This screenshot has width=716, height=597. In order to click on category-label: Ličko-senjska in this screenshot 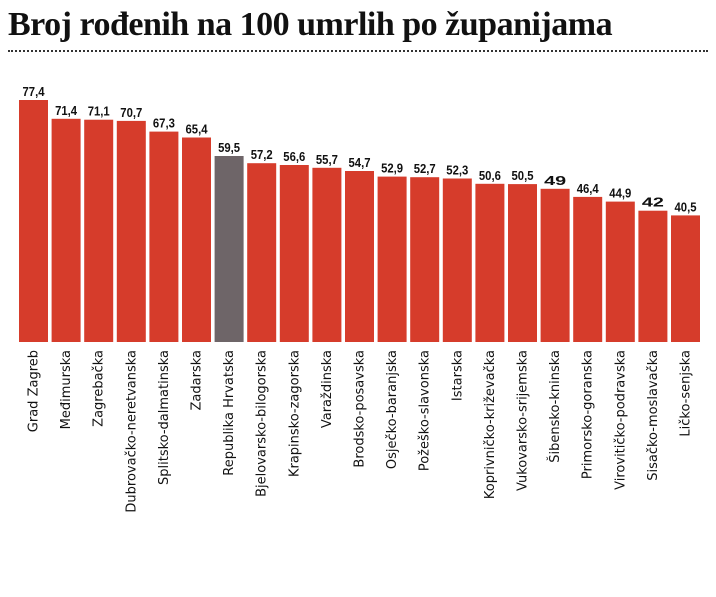, I will do `click(686, 393)`.